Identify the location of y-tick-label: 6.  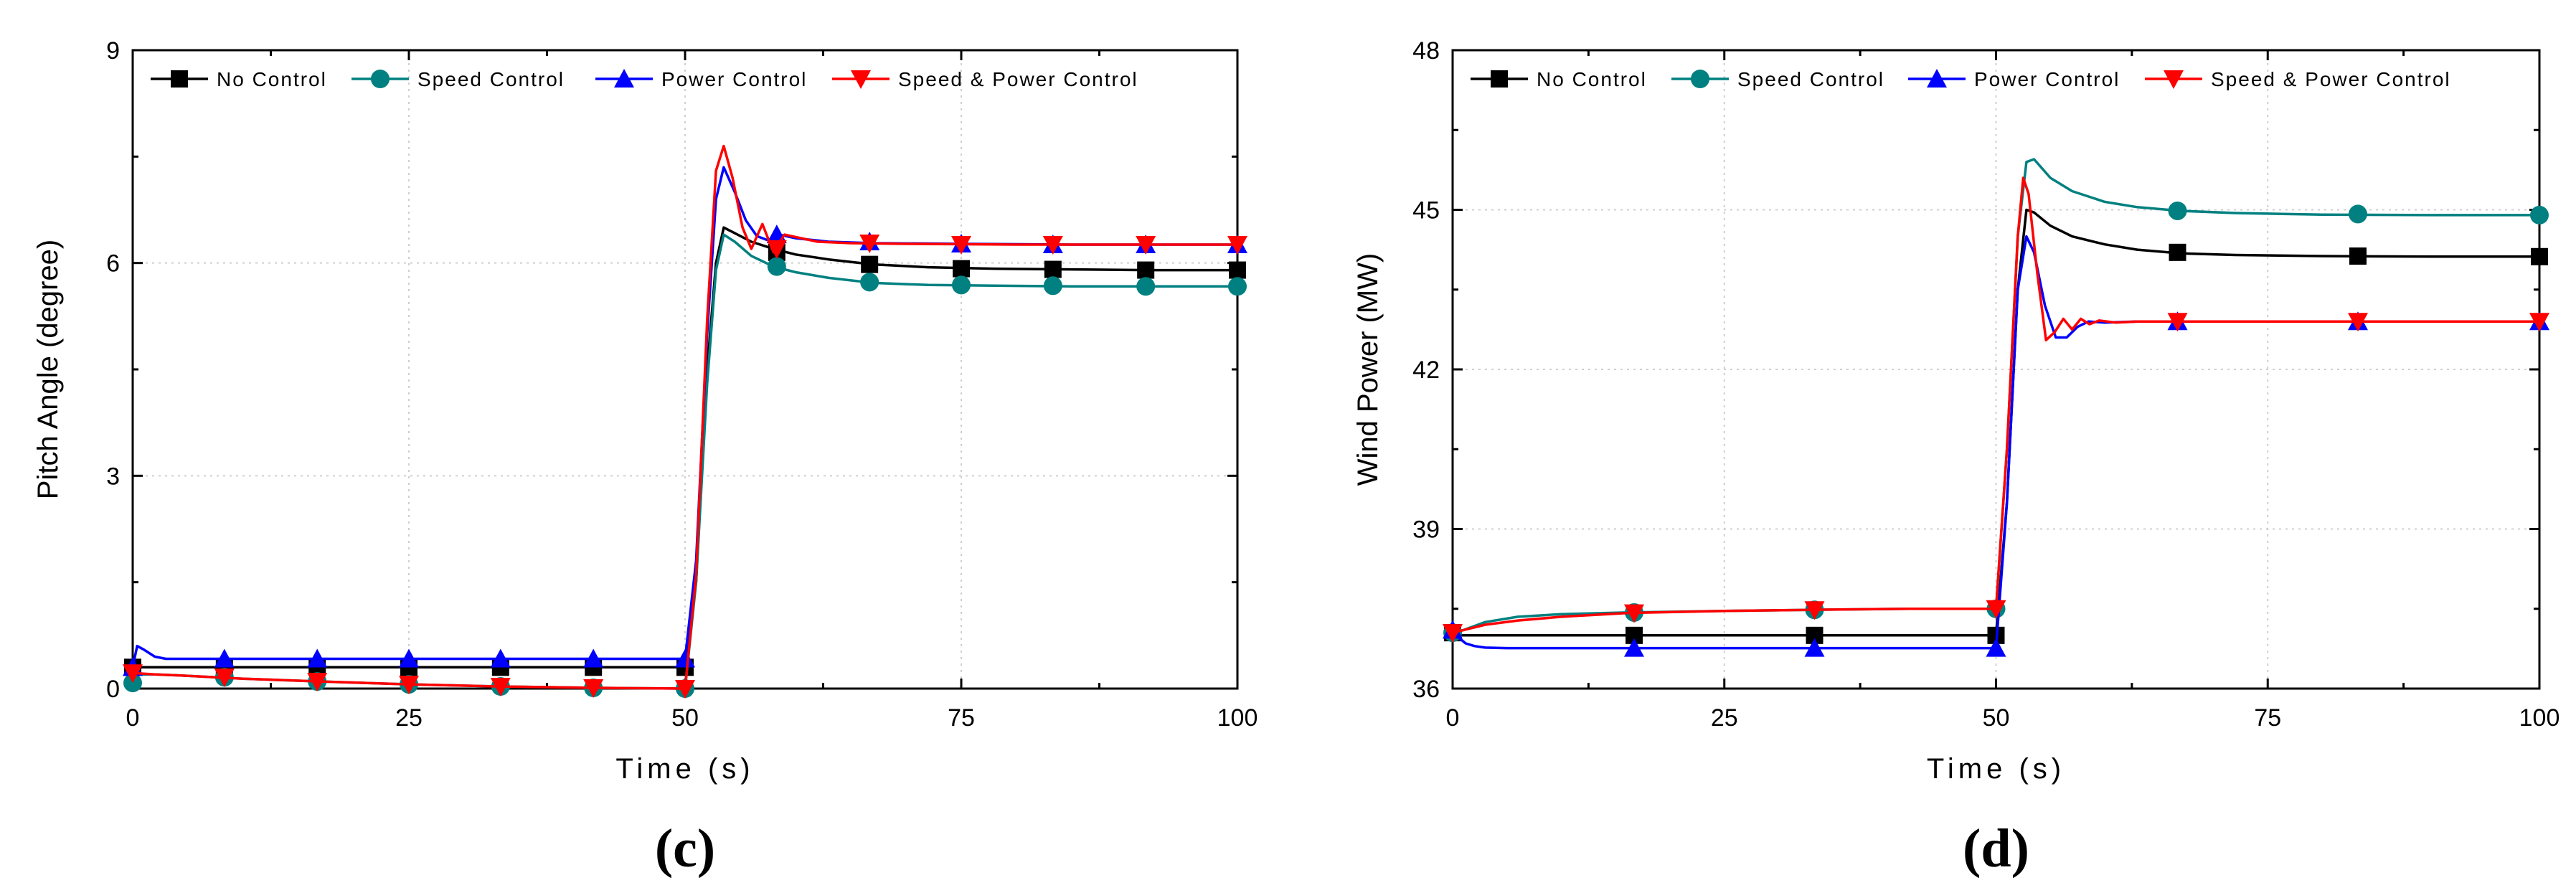
(113, 264).